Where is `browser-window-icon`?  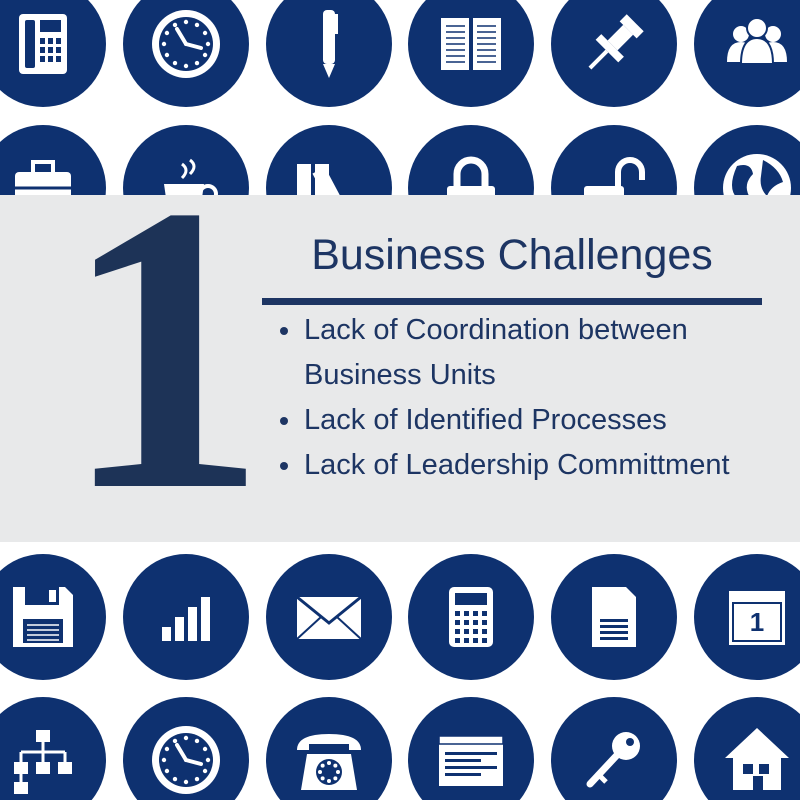 browser-window-icon is located at coordinates (471, 760).